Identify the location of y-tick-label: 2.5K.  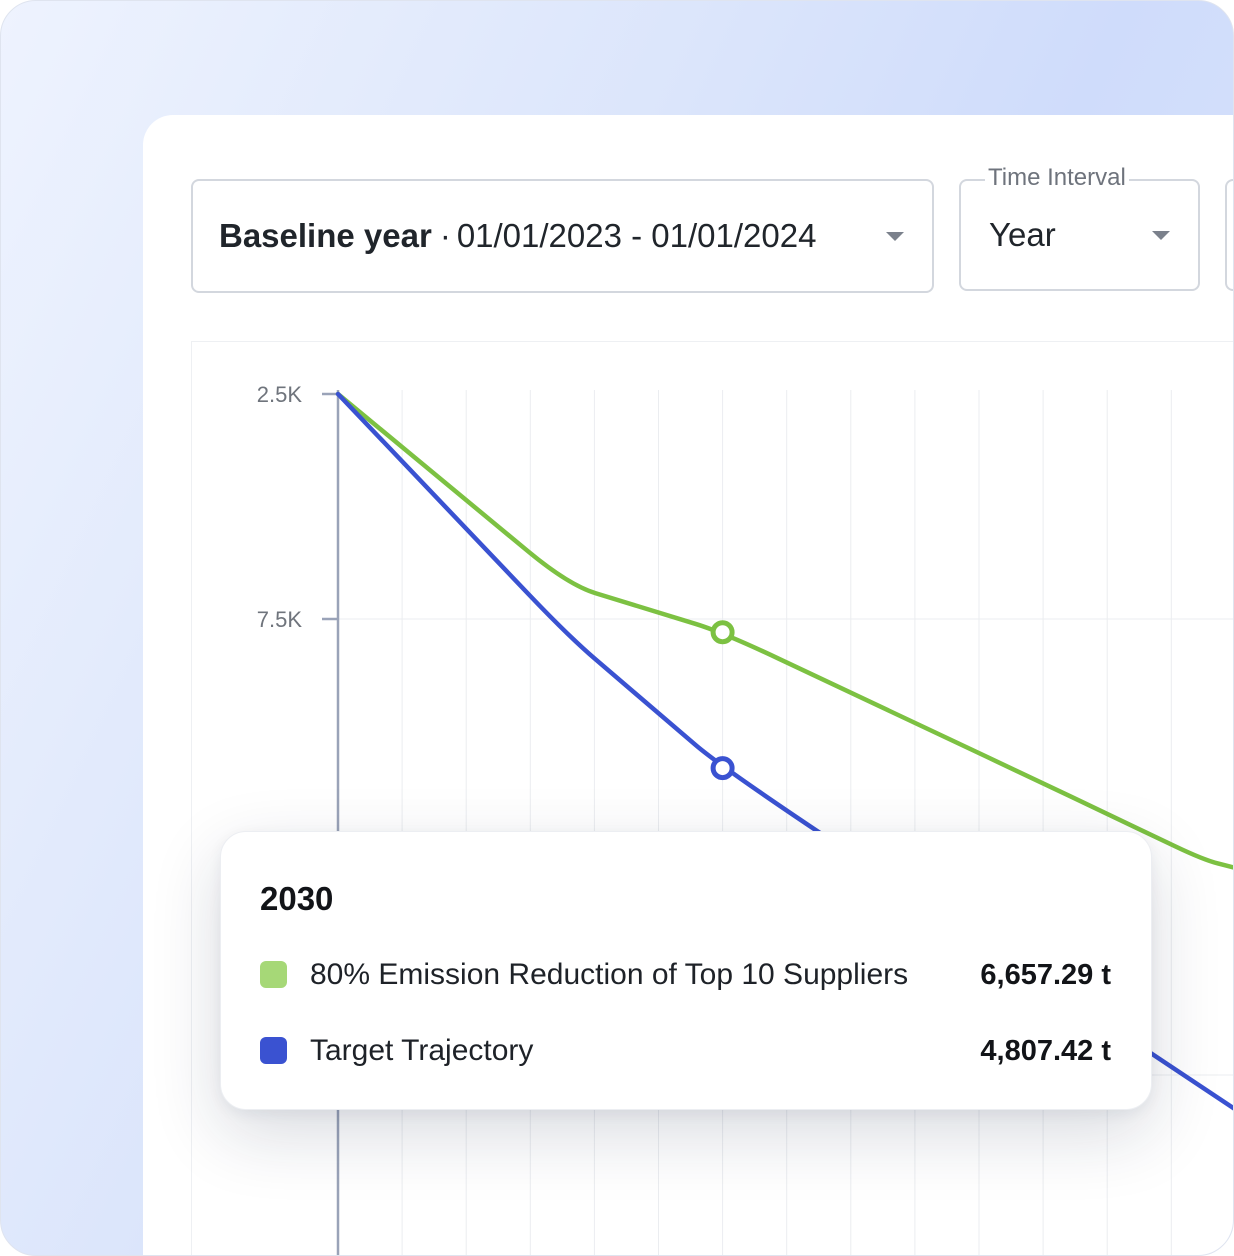
(280, 394).